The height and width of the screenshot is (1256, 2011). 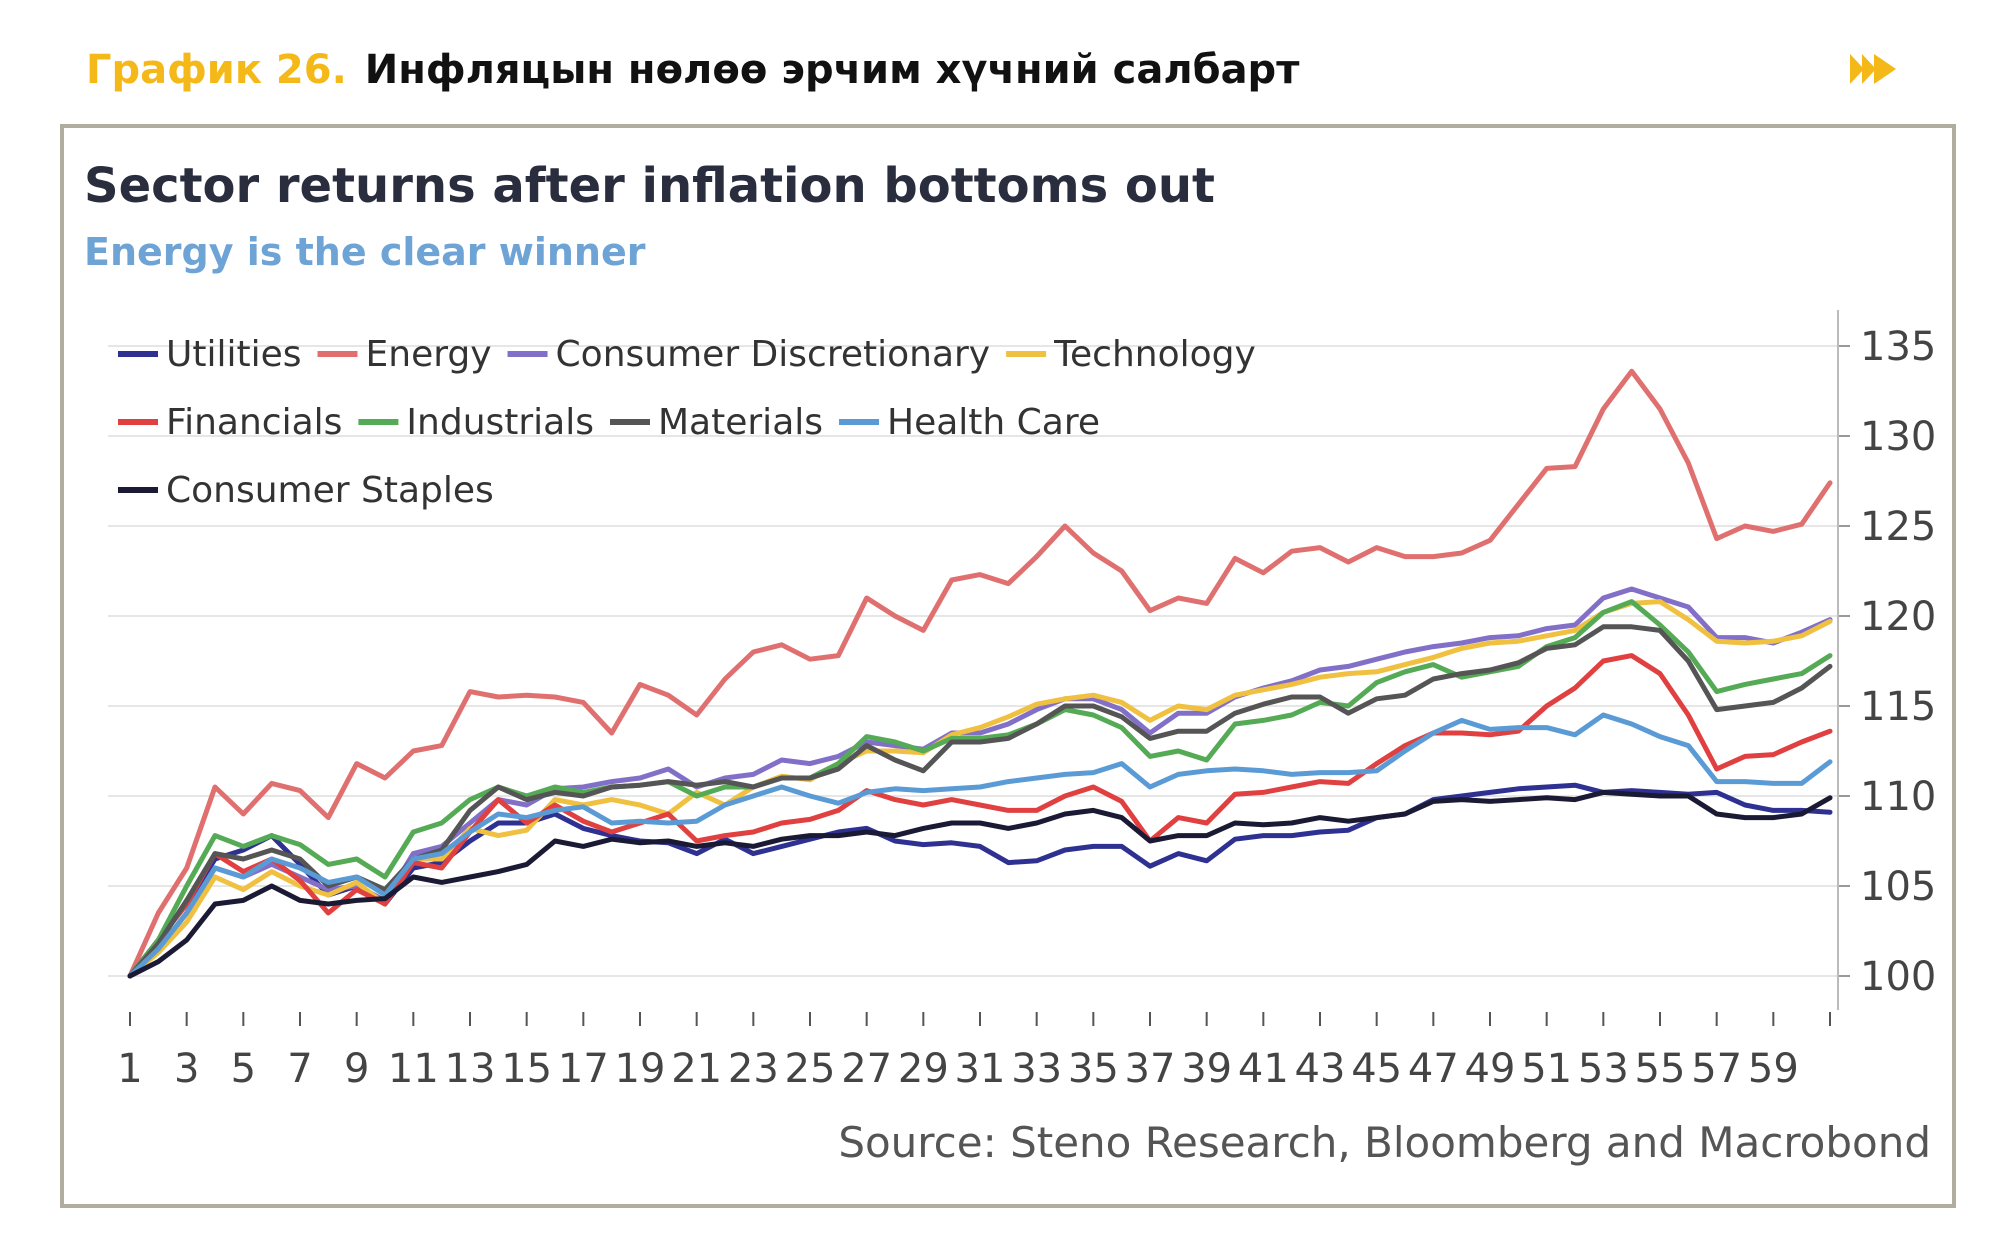 What do you see at coordinates (1660, 1069) in the screenshot?
I see `x-tick-label-55: 55` at bounding box center [1660, 1069].